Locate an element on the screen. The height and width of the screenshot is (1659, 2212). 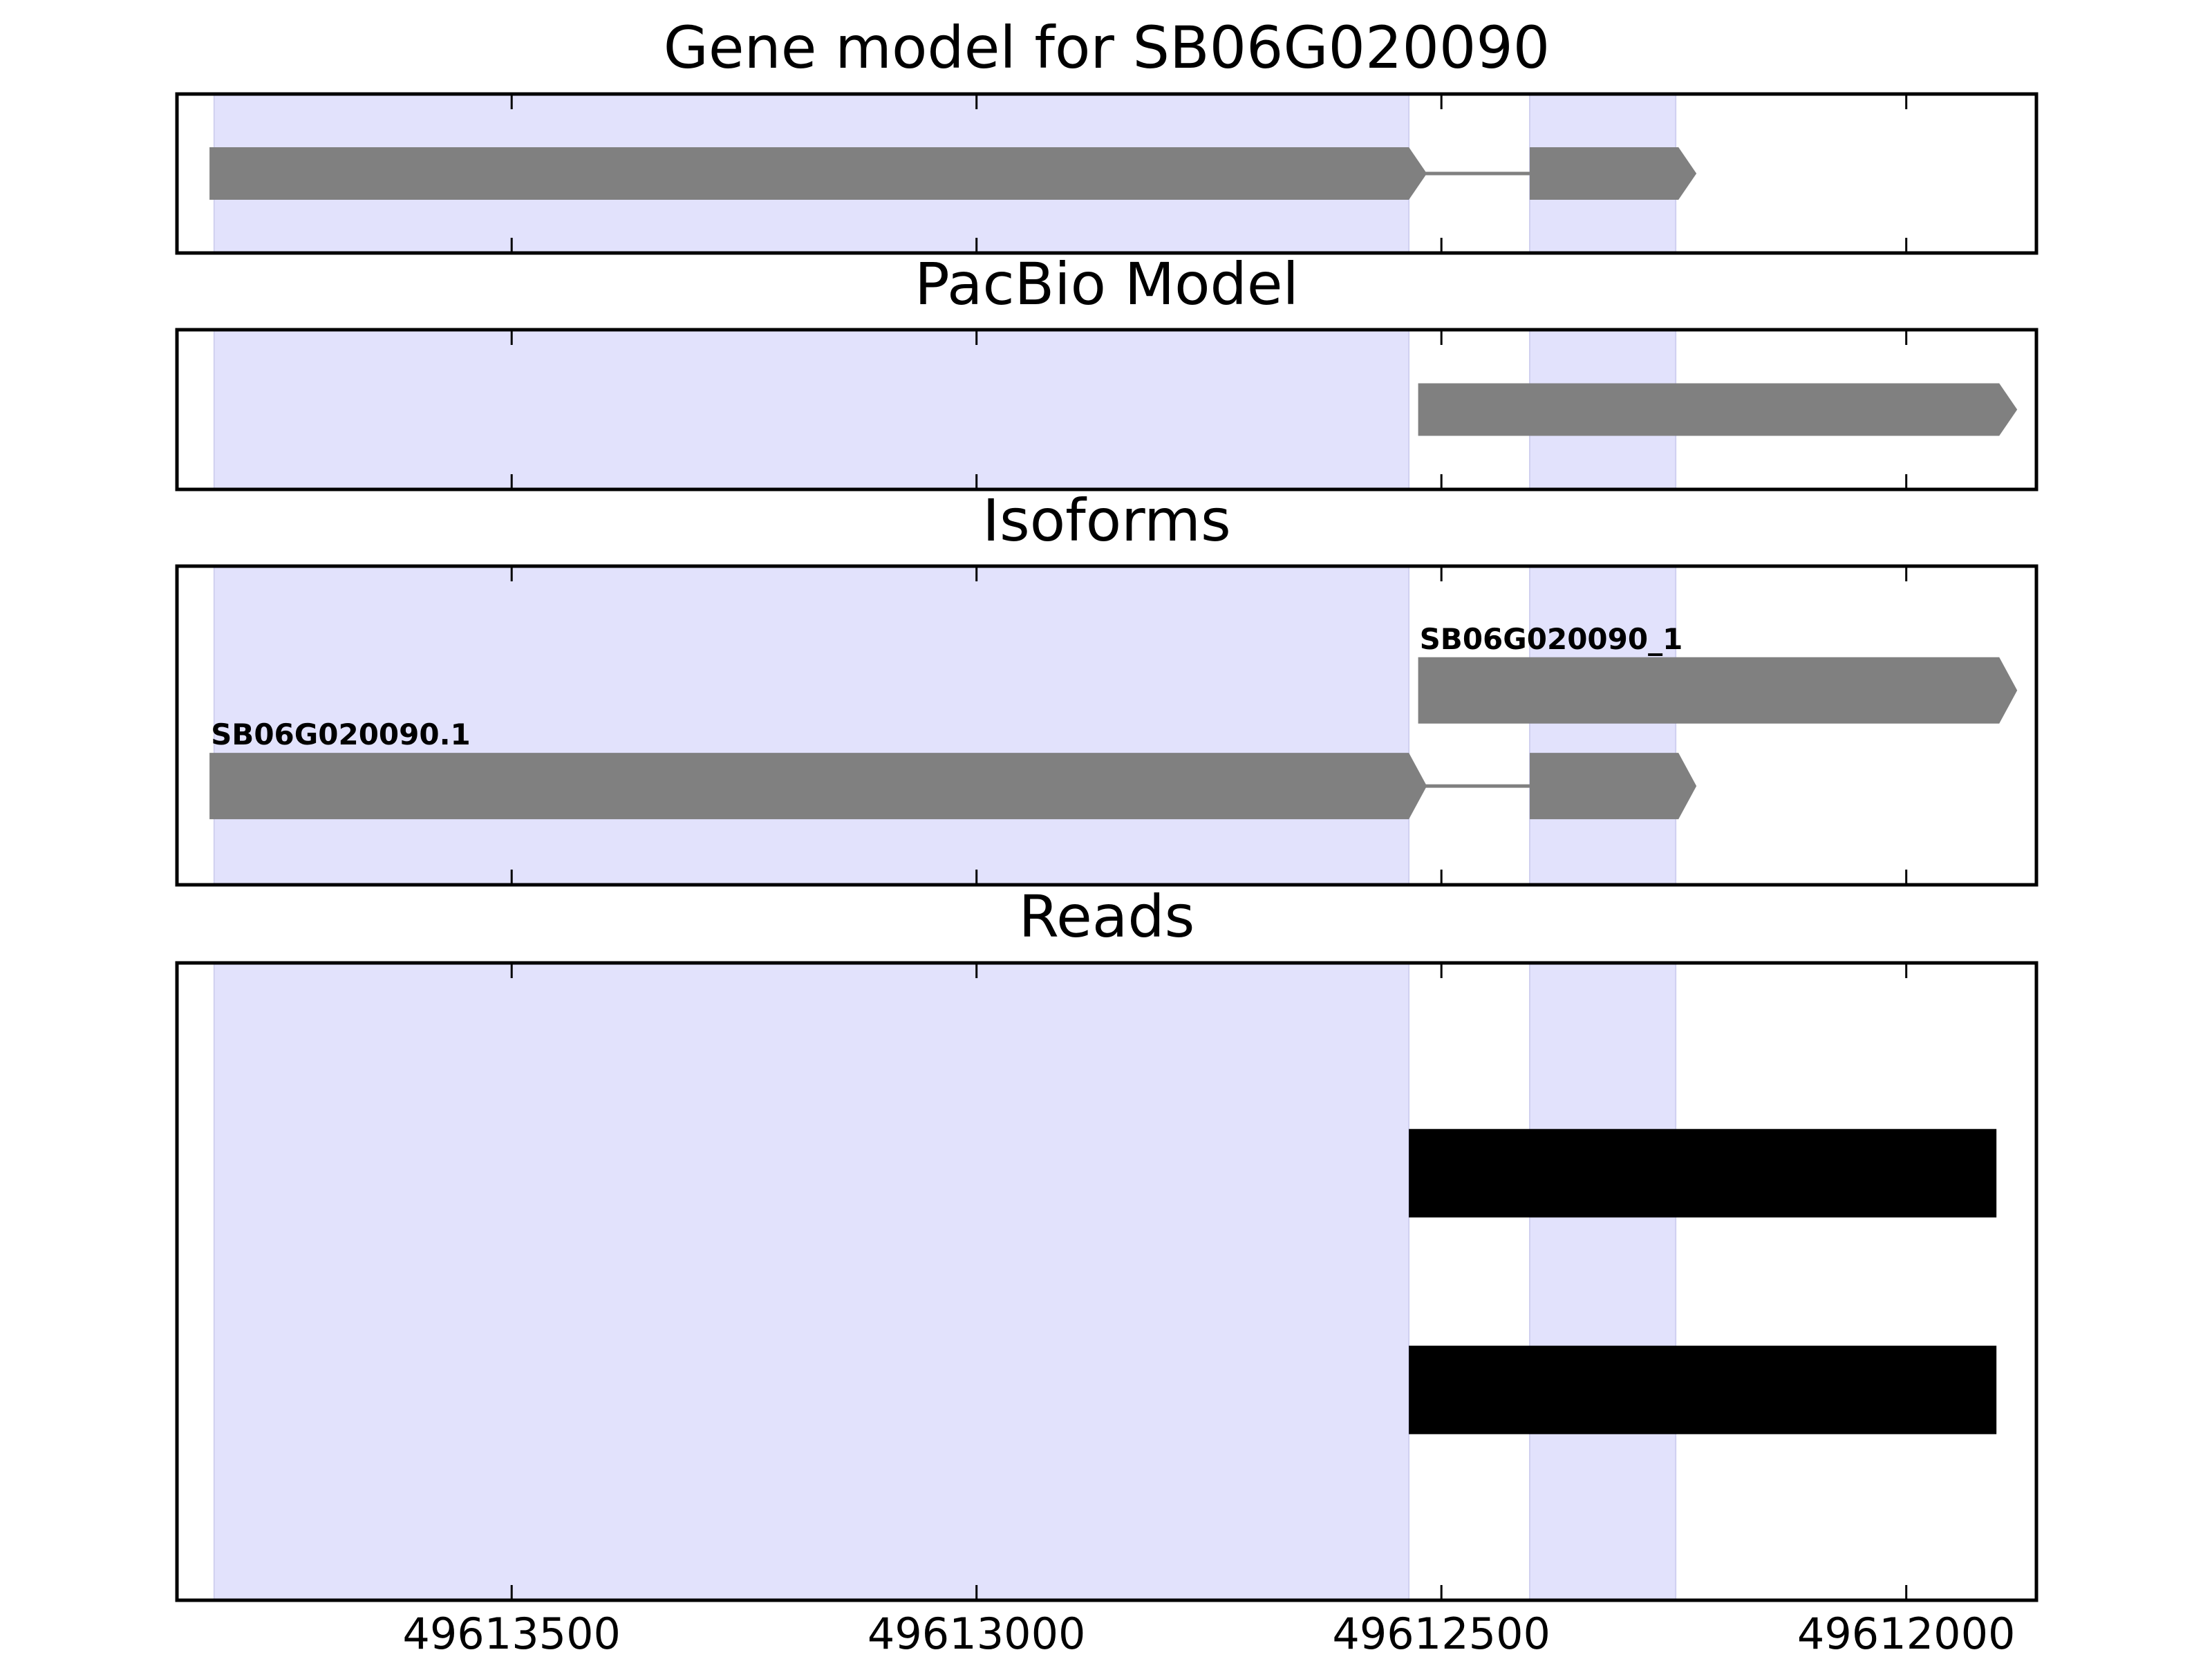
panel-1: PacBio Model is located at coordinates (1106, 371).